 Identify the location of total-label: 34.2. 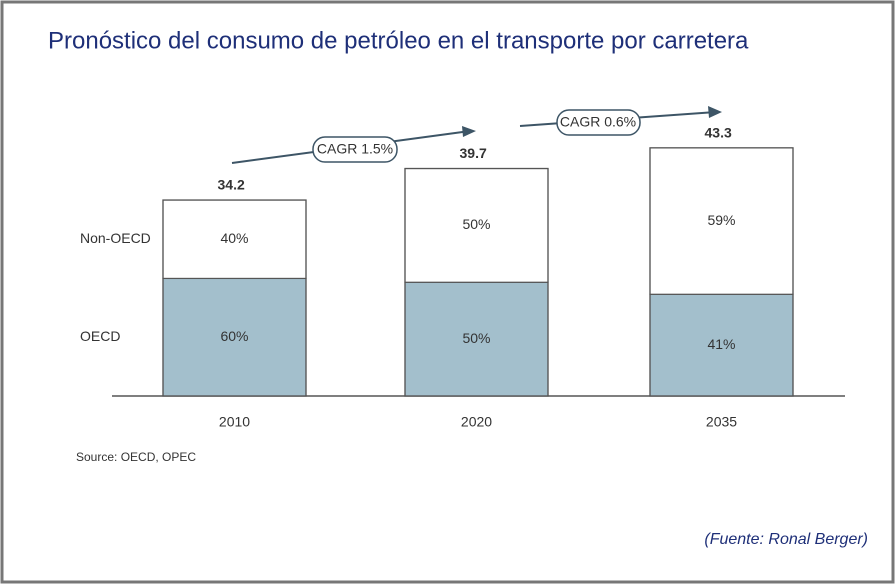
(231, 185).